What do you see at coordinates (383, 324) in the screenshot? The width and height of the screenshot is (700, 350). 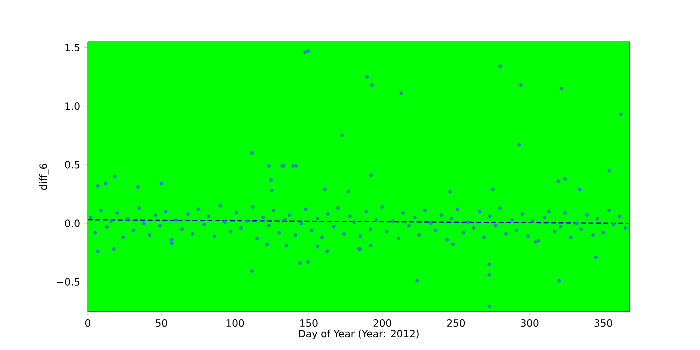 I see `x-tick-label: 200` at bounding box center [383, 324].